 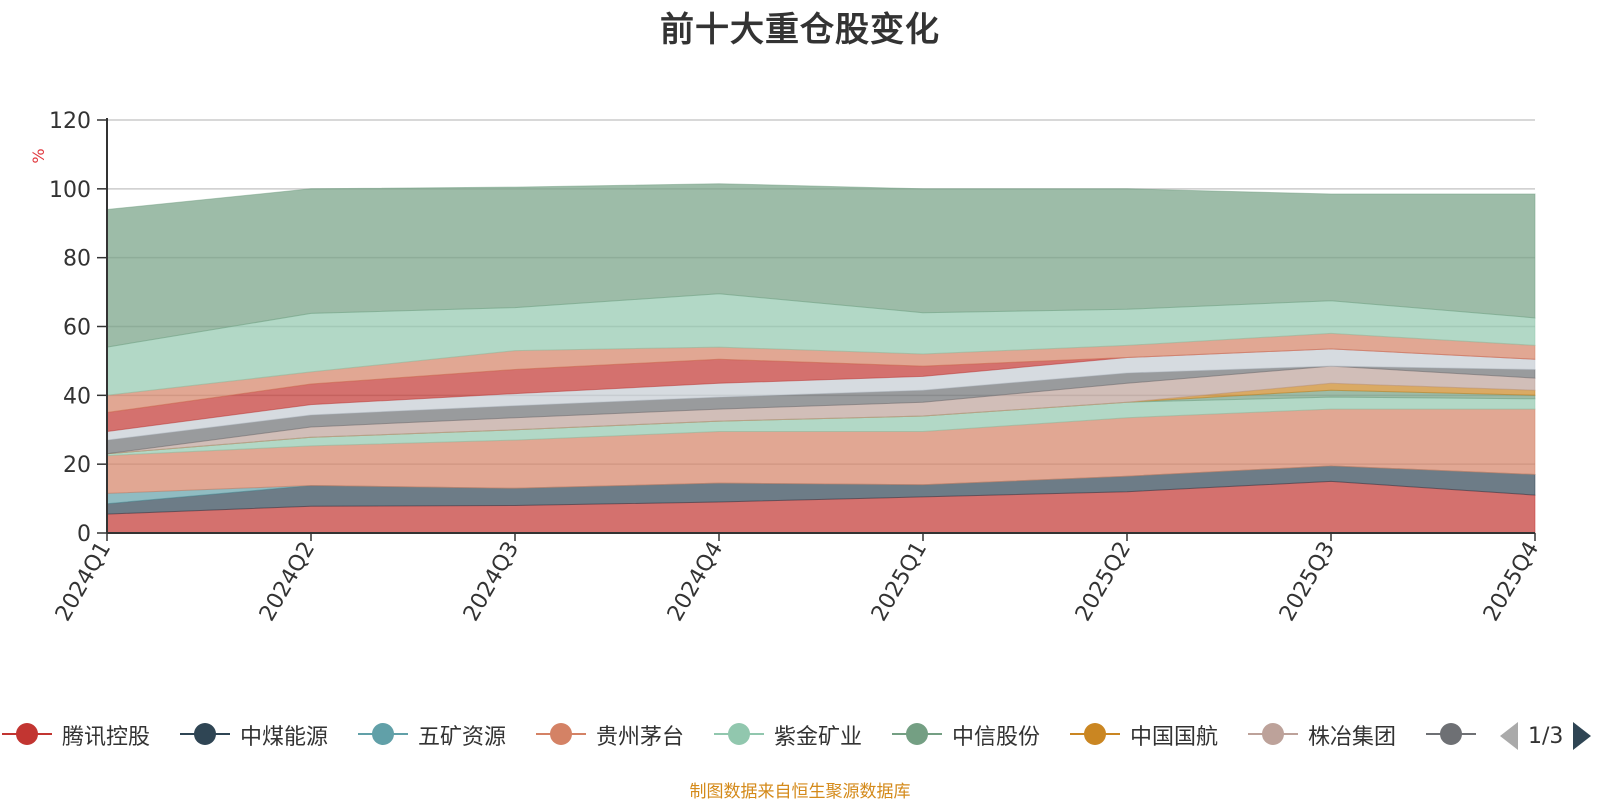 I want to click on legend-prev-page-button, so click(x=1509, y=736).